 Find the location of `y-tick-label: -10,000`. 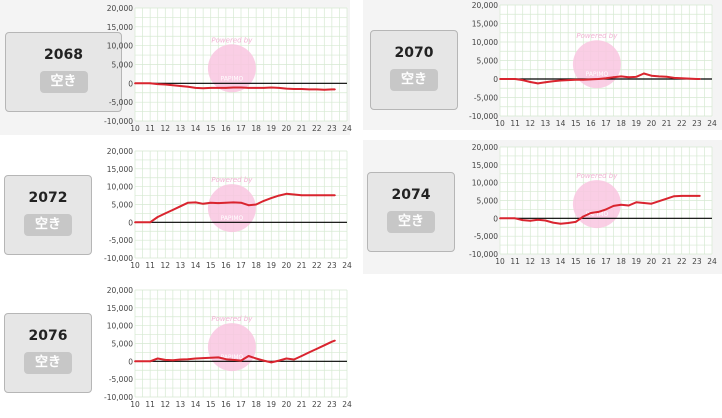

y-tick-label: -10,000 is located at coordinates (118, 258).